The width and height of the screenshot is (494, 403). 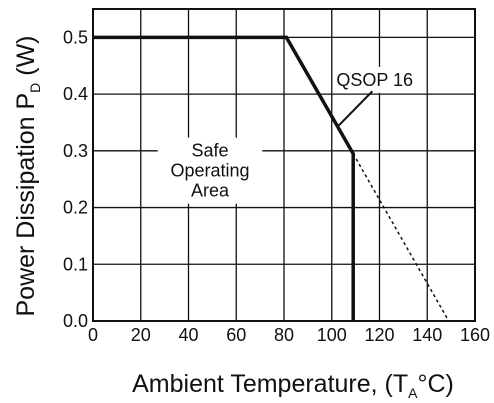 I want to click on y-tick-label: 0.0, so click(x=75, y=321).